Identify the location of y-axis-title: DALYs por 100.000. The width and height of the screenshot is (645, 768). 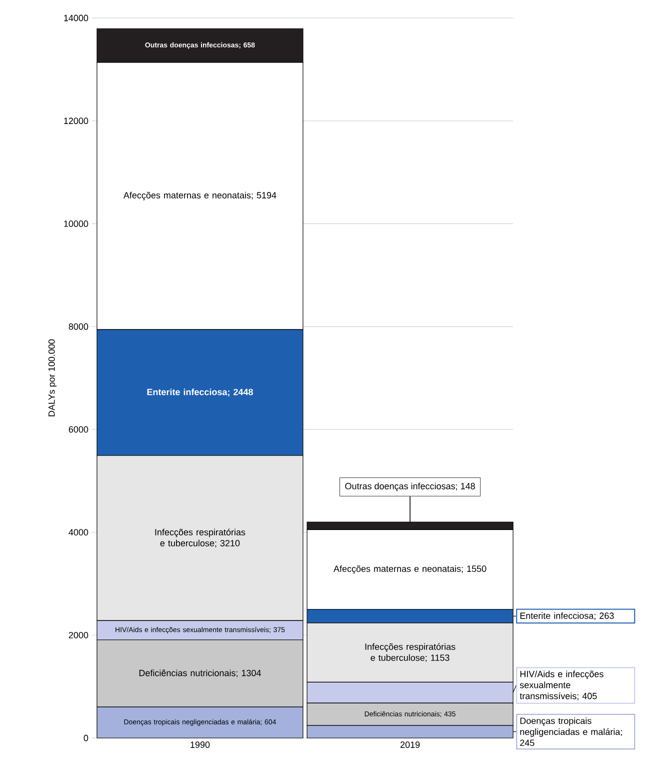
(52, 377).